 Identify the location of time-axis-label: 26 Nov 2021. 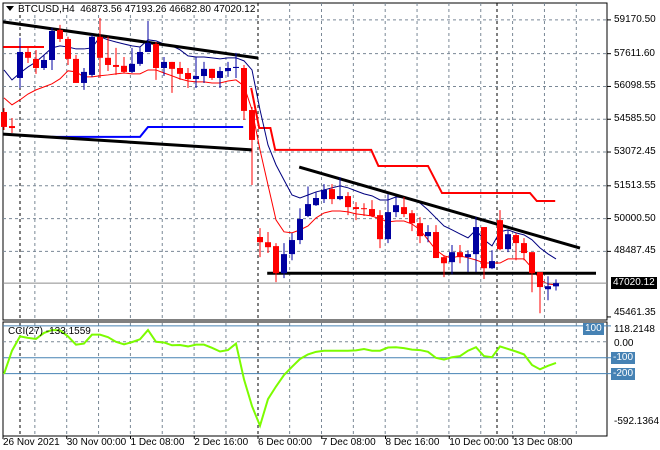
(31, 442).